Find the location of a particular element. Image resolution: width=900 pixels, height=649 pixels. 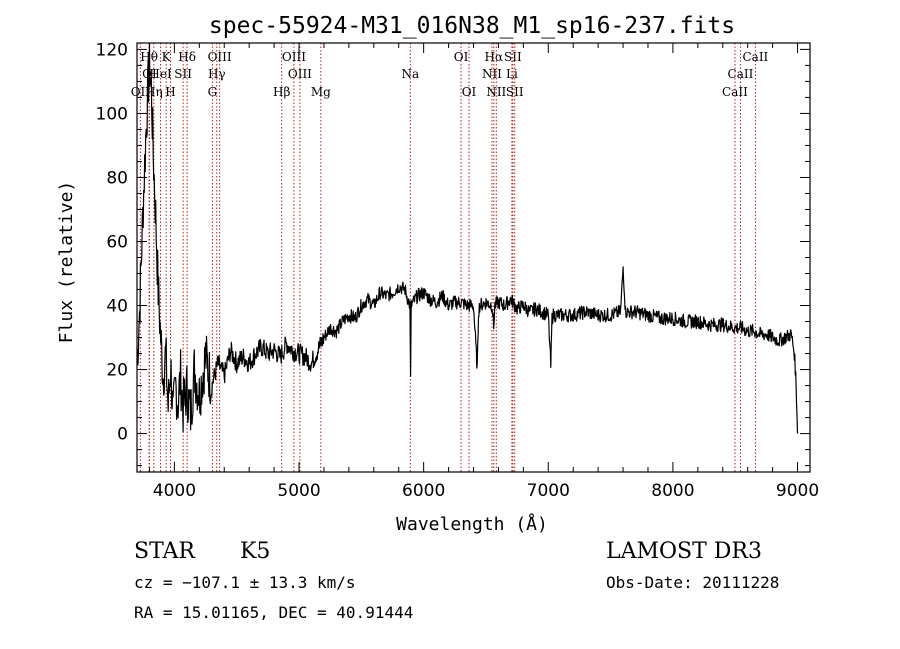

line-marker-label: K is located at coordinates (167, 57).